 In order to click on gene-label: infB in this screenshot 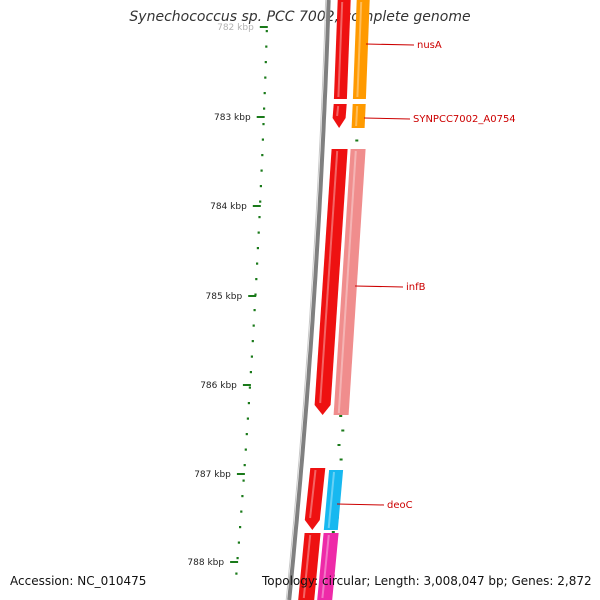, I will do `click(416, 287)`.